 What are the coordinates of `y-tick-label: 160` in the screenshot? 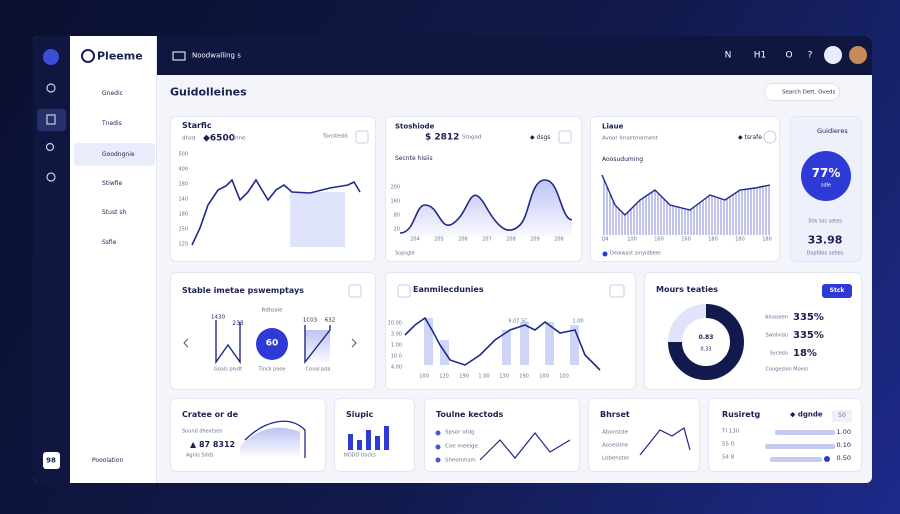 It's located at (395, 201).